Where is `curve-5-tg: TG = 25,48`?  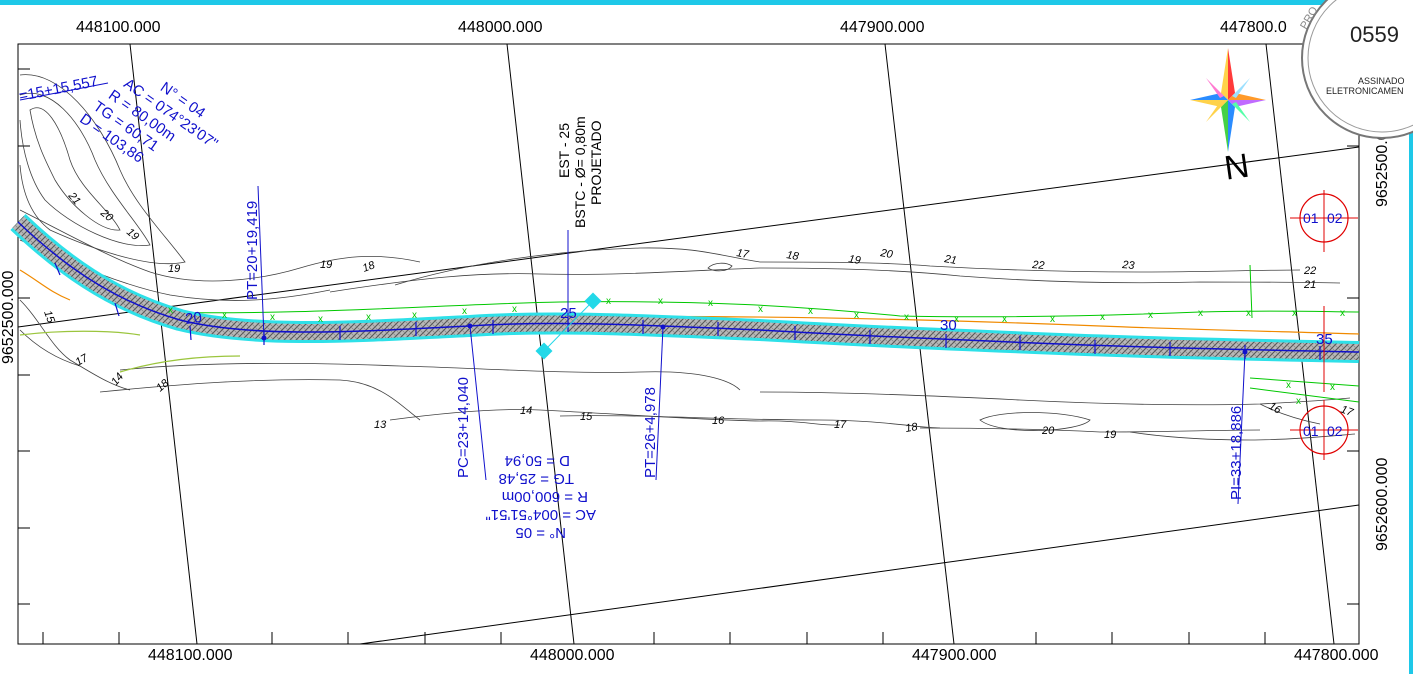
curve-5-tg: TG = 25,48 is located at coordinates (536, 478).